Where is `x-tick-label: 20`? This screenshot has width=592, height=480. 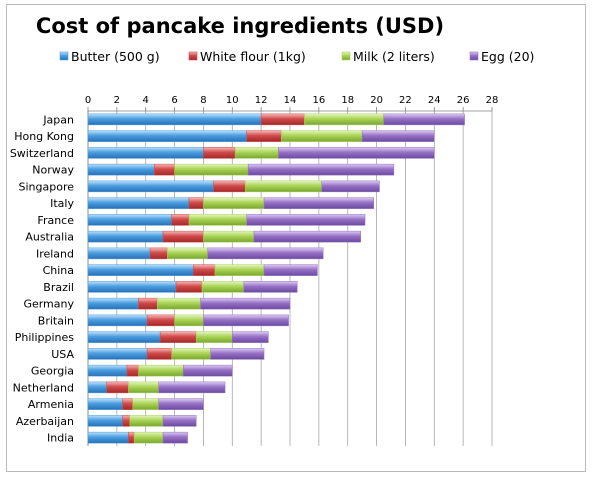 x-tick-label: 20 is located at coordinates (376, 100).